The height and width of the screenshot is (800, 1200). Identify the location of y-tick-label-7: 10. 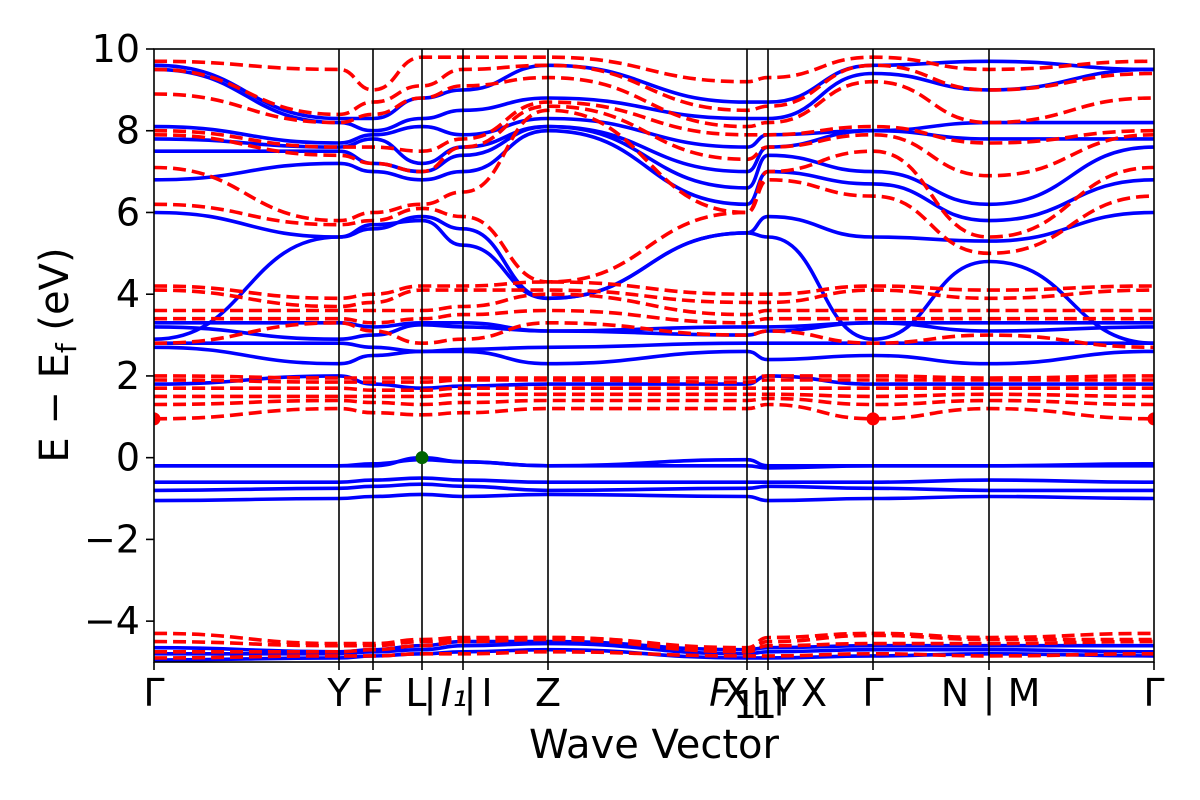
(116, 49).